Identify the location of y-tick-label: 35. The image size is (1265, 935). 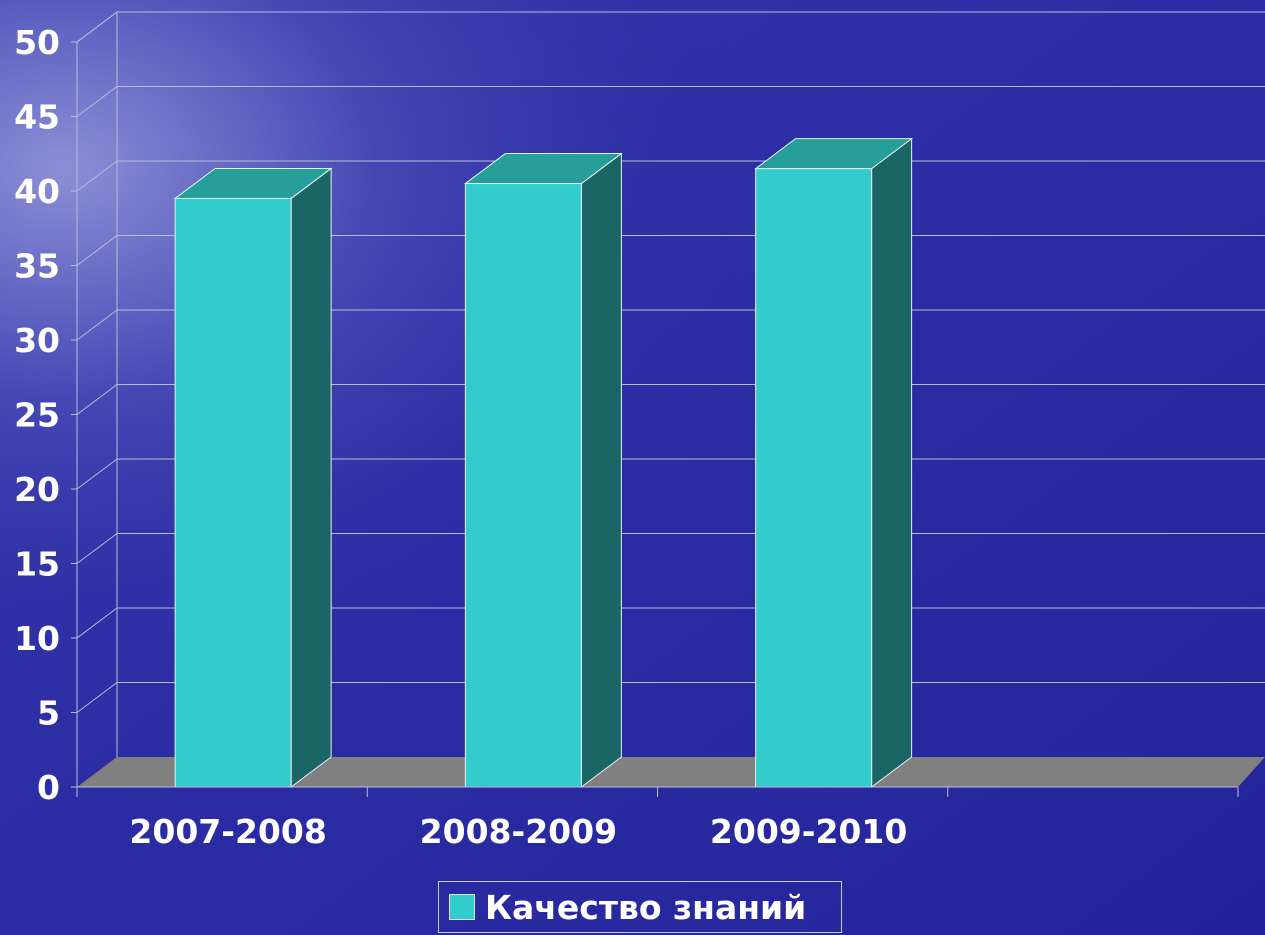
(37, 266).